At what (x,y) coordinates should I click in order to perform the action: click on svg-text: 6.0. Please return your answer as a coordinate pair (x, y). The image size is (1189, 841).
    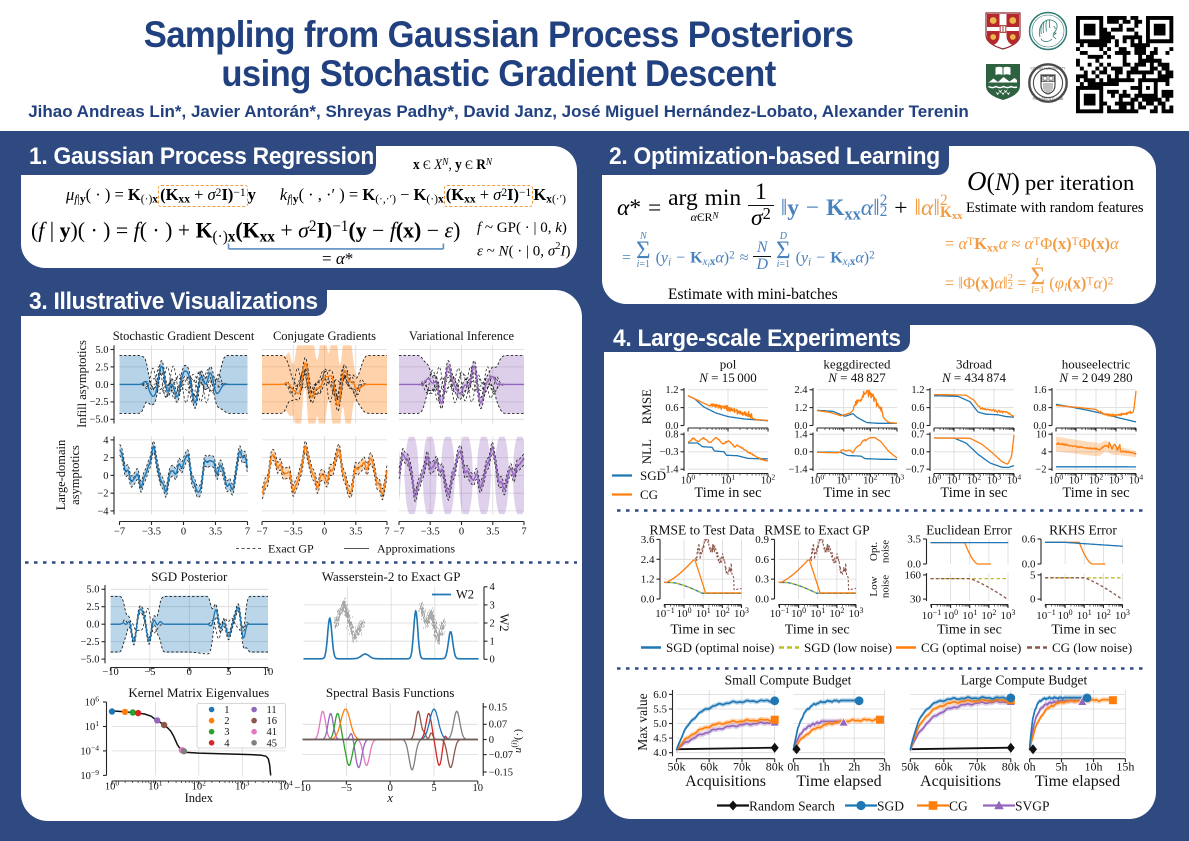
    Looking at the image, I should click on (660, 695).